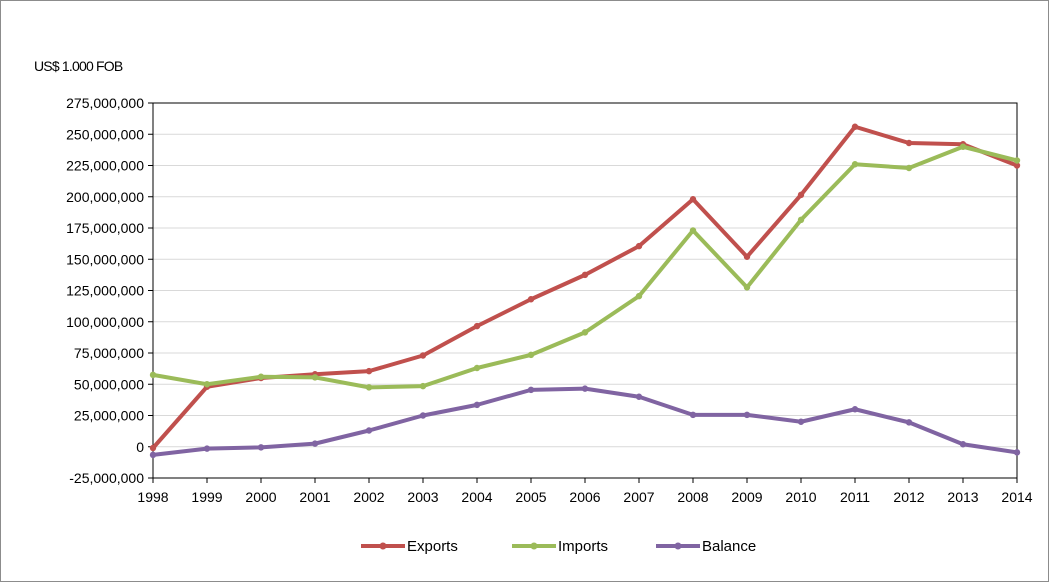 The width and height of the screenshot is (1054, 586). I want to click on x-tick-label: 2009, so click(746, 497).